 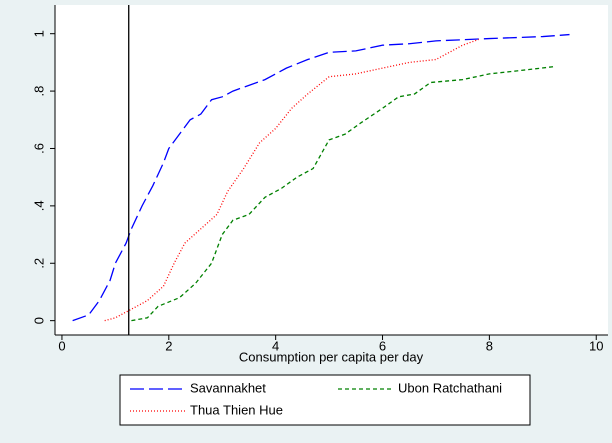 I want to click on legend-label: Ubon Ratchathani, so click(x=450, y=387).